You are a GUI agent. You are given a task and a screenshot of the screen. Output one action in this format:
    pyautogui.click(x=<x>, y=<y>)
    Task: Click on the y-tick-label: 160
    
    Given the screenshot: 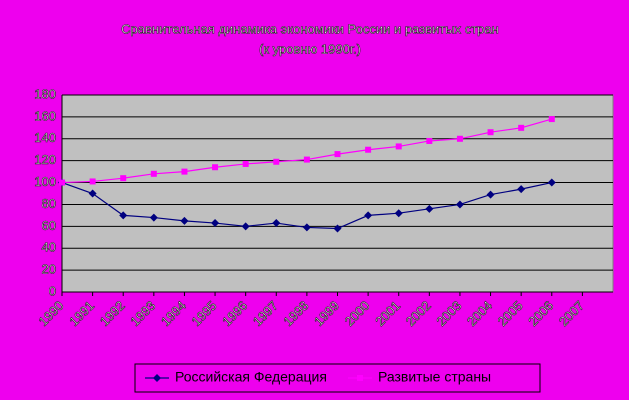 What is the action you would take?
    pyautogui.click(x=45, y=115)
    